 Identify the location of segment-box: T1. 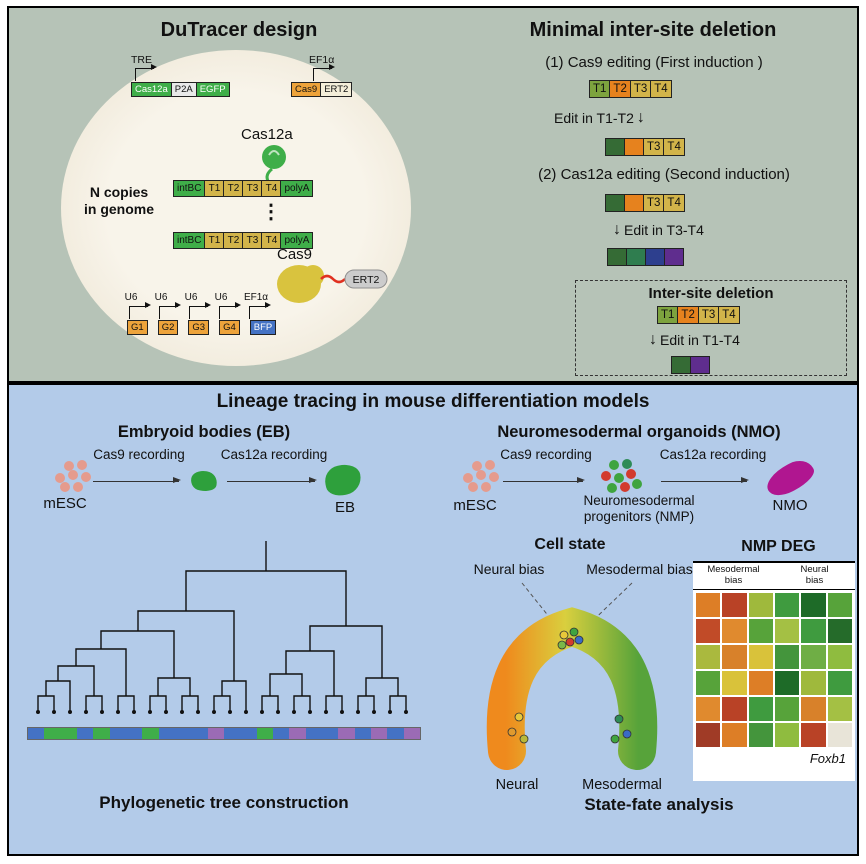
(214, 240).